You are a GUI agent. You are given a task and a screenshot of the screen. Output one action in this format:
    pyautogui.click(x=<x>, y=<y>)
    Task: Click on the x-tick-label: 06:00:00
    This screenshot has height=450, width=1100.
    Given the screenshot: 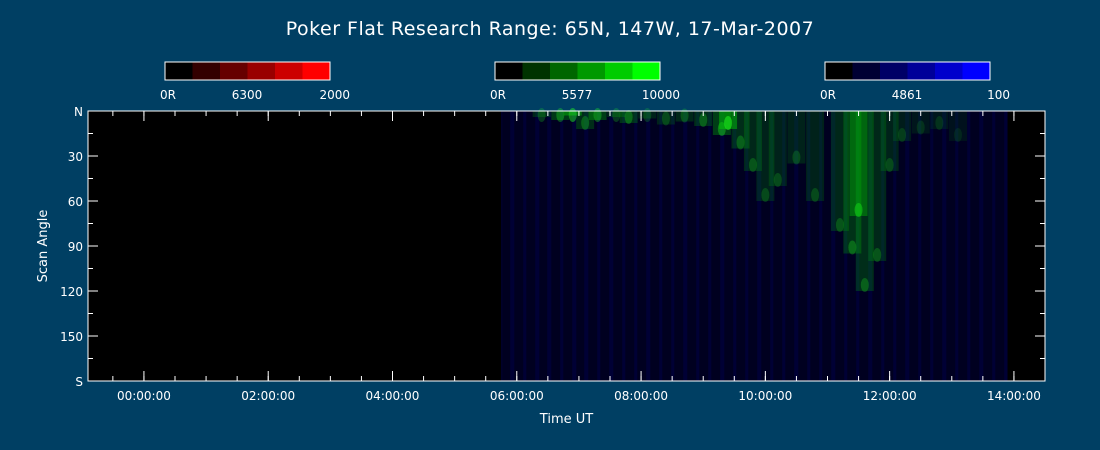 What is the action you would take?
    pyautogui.click(x=517, y=396)
    